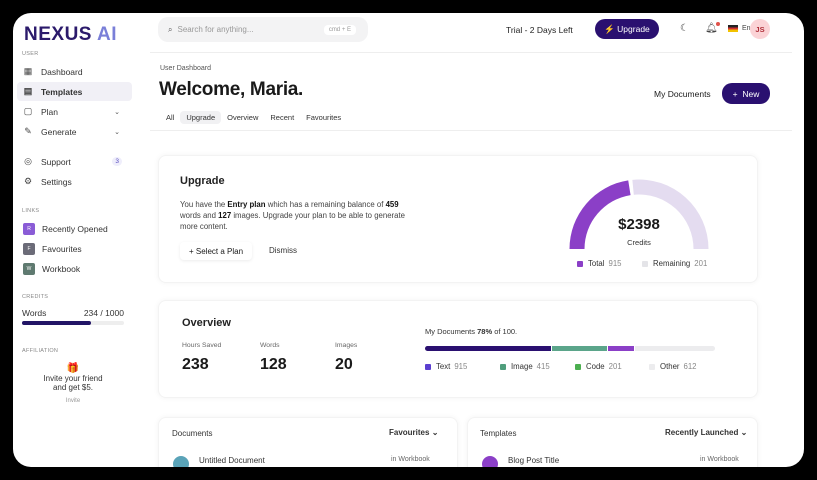 This screenshot has width=817, height=480. Describe the element at coordinates (62, 91) in the screenshot. I see `label: Templates` at that location.